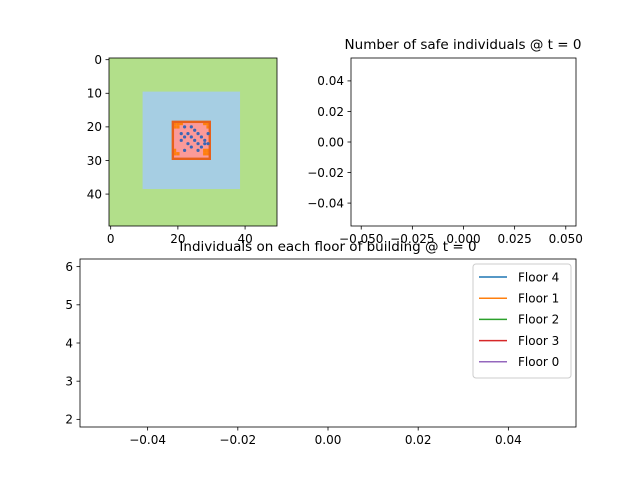  What do you see at coordinates (94, 127) in the screenshot?
I see `grid-y-tick-label: 20` at bounding box center [94, 127].